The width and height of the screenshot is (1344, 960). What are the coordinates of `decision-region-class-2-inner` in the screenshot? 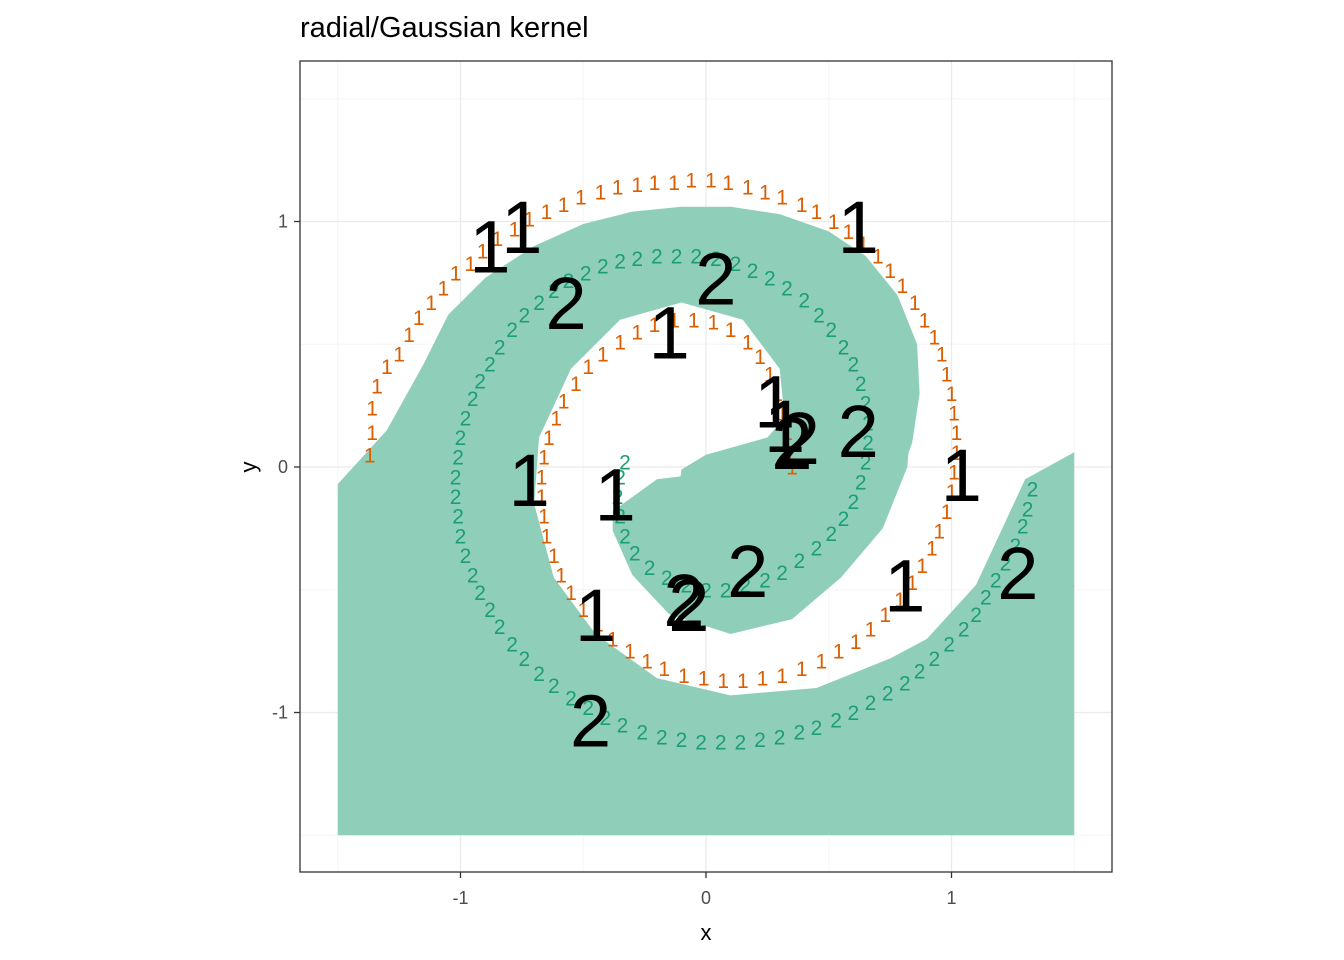 It's located at (762, 476).